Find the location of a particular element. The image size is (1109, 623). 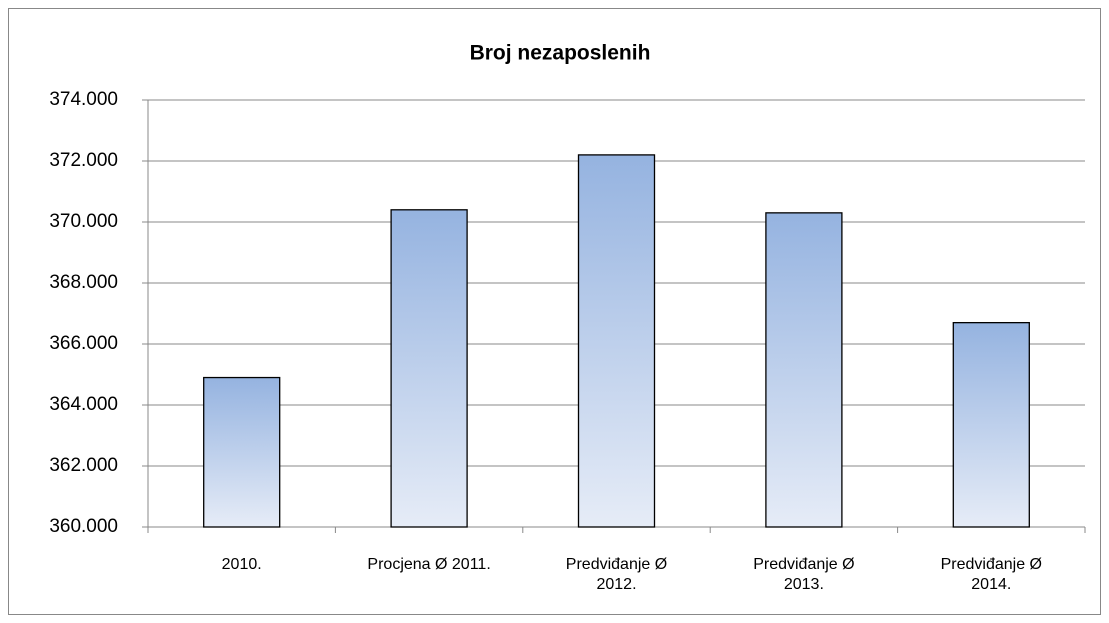

y-tick-label: 362.000 is located at coordinates (83, 465).